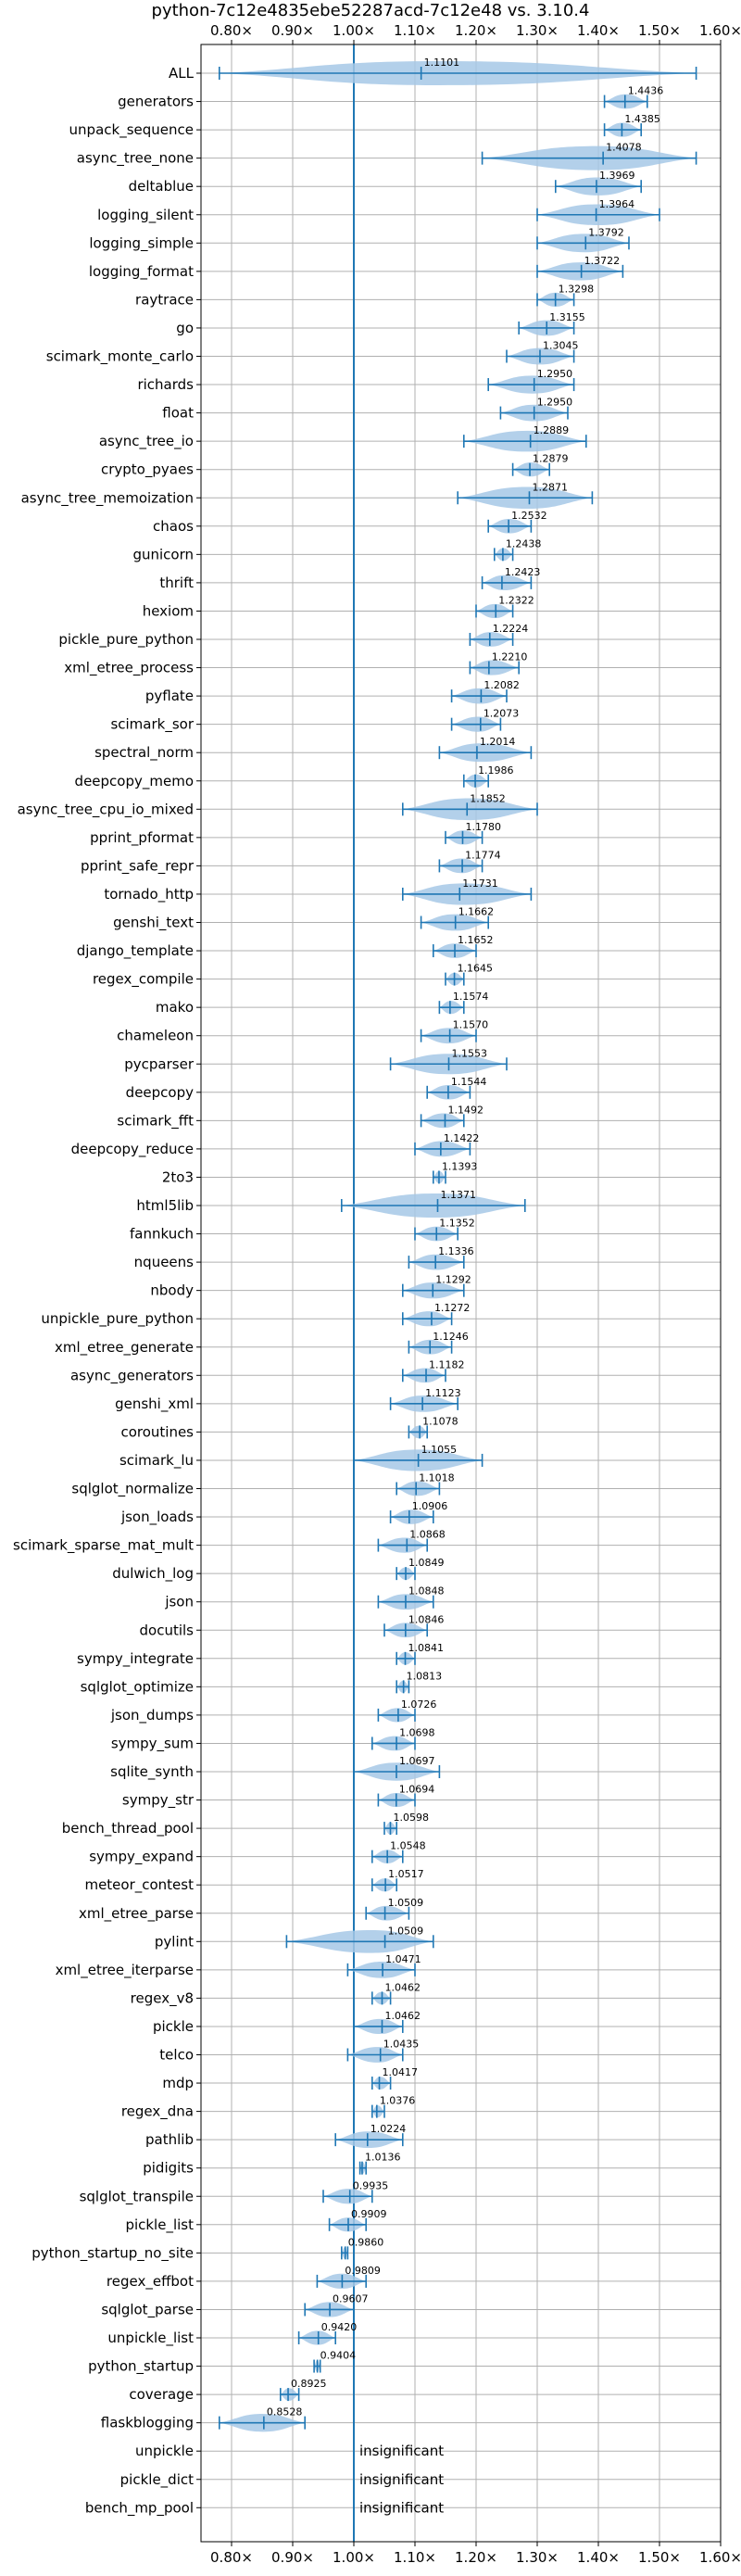 This screenshot has width=741, height=2576. Describe the element at coordinates (159, 1064) in the screenshot. I see `benchmark-label: pycparser` at that location.